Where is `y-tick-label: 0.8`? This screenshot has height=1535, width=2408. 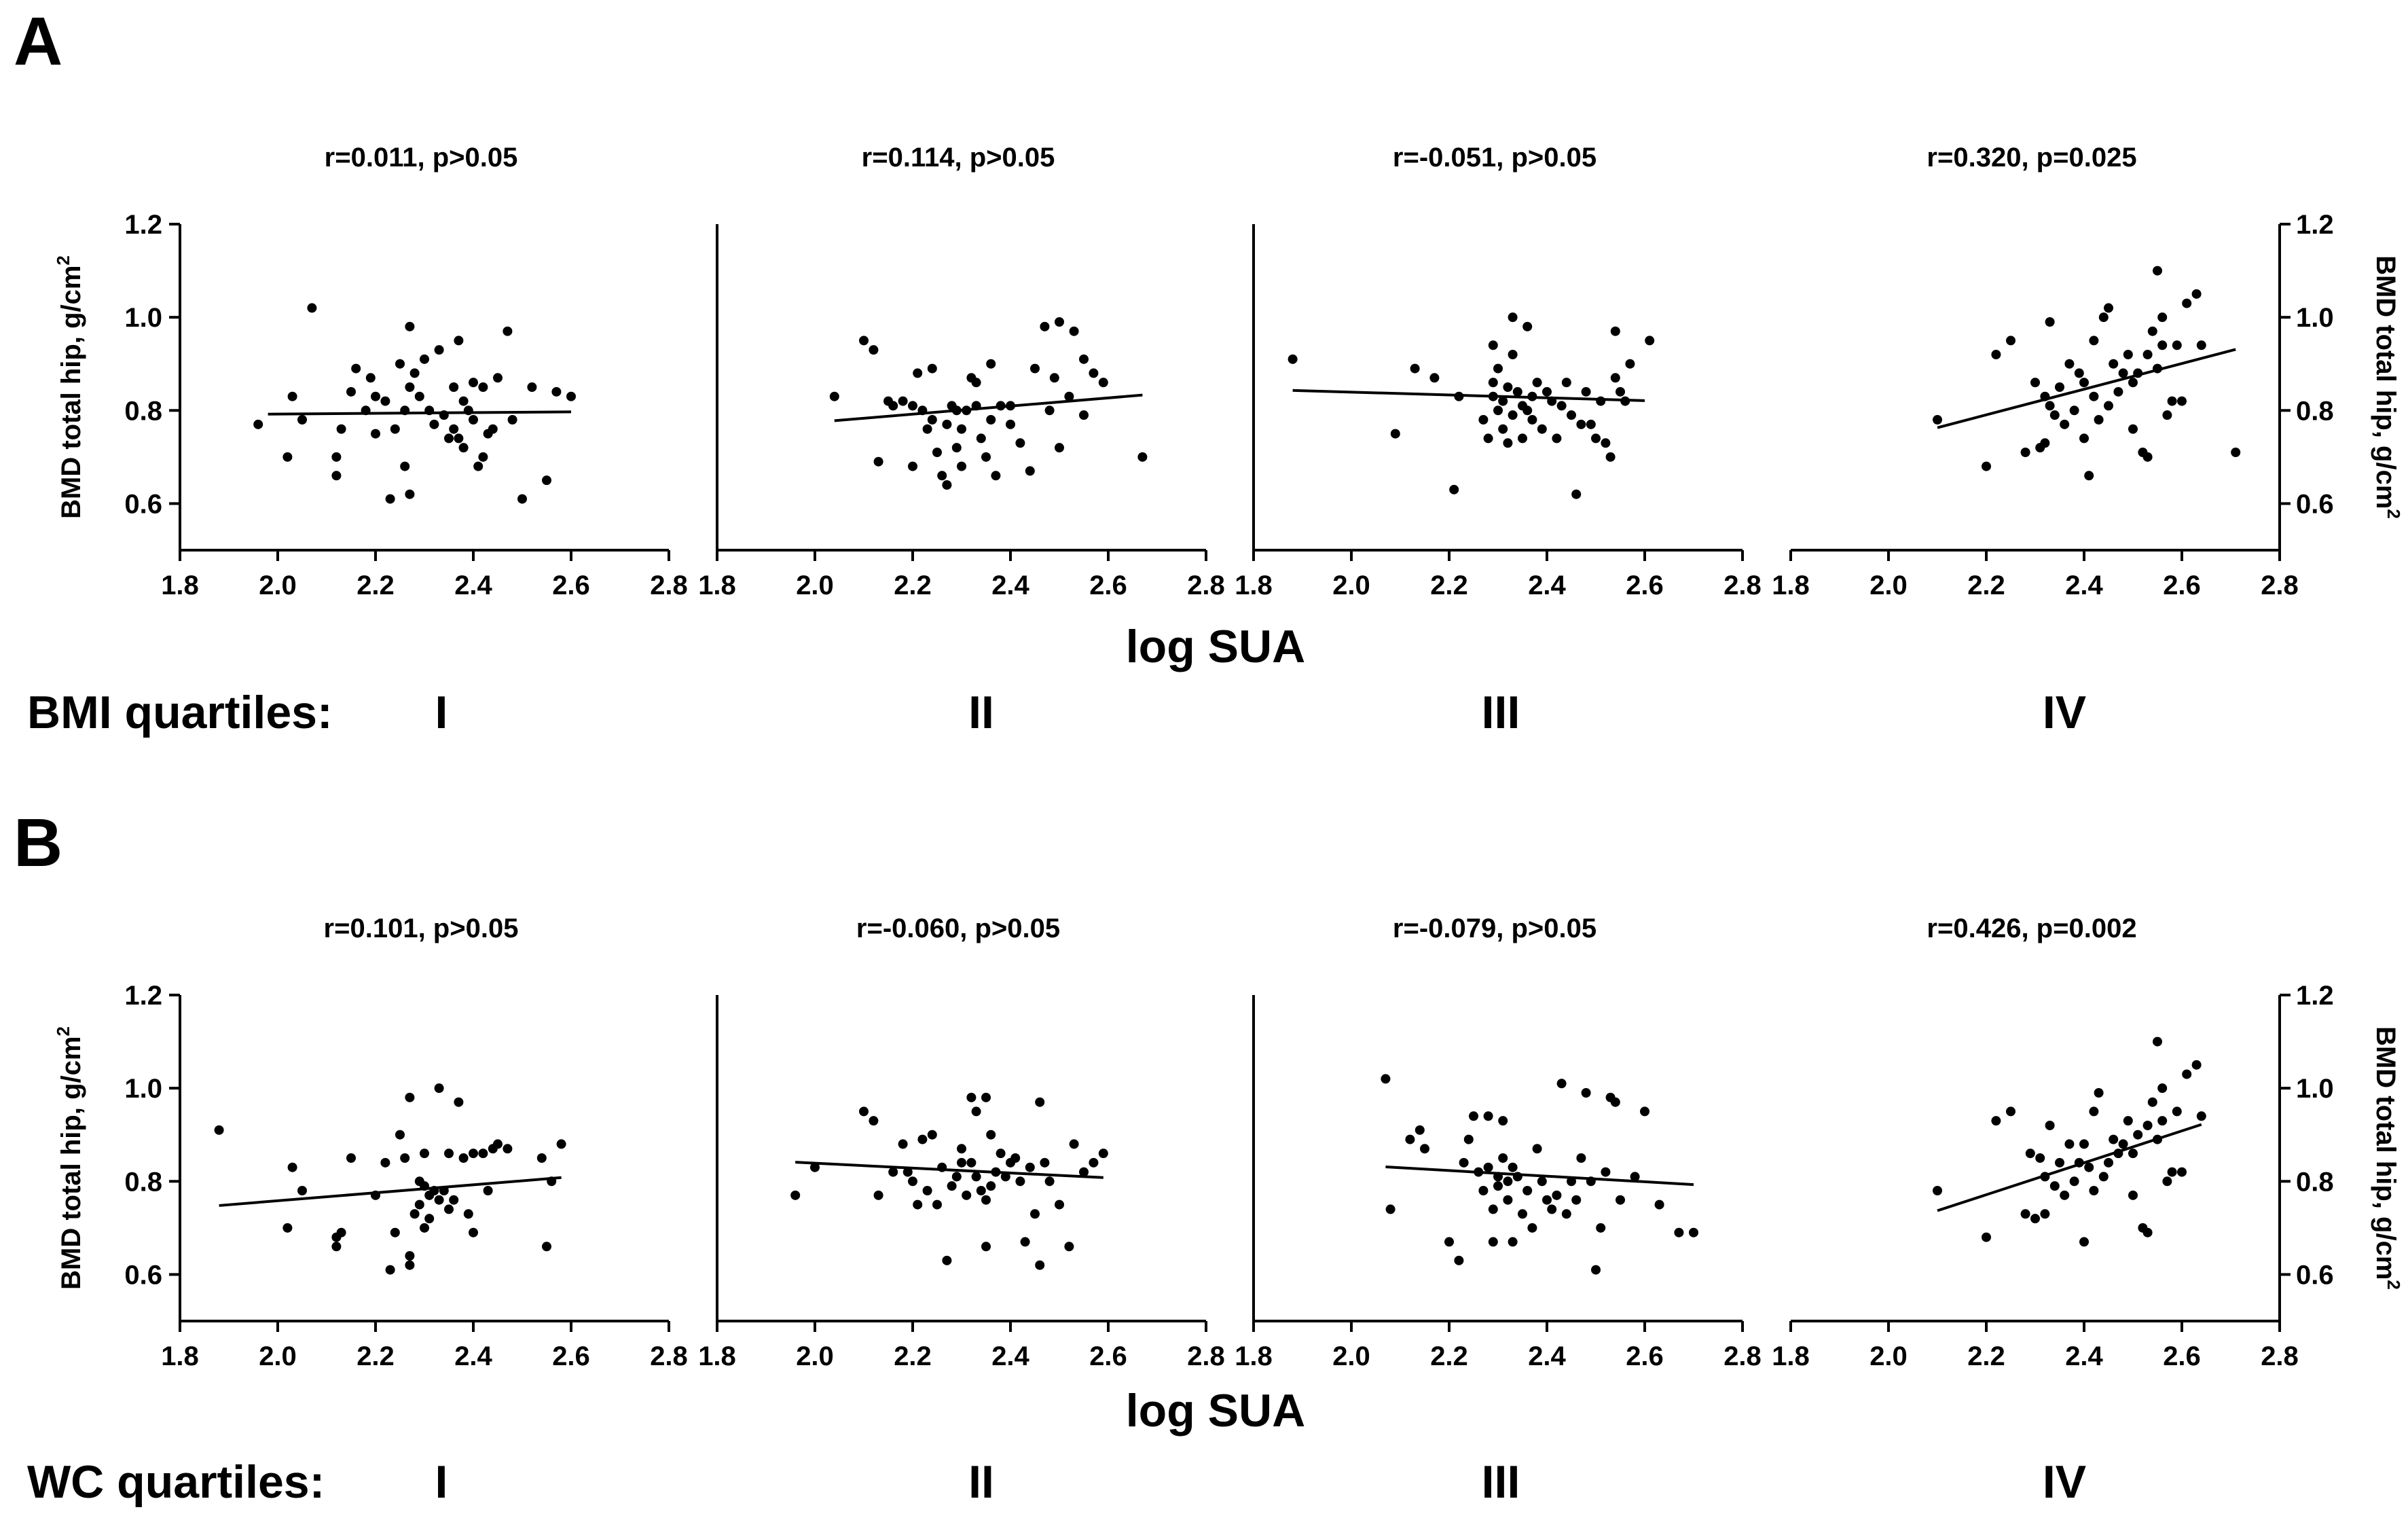
y-tick-label: 0.8 is located at coordinates (2315, 1182).